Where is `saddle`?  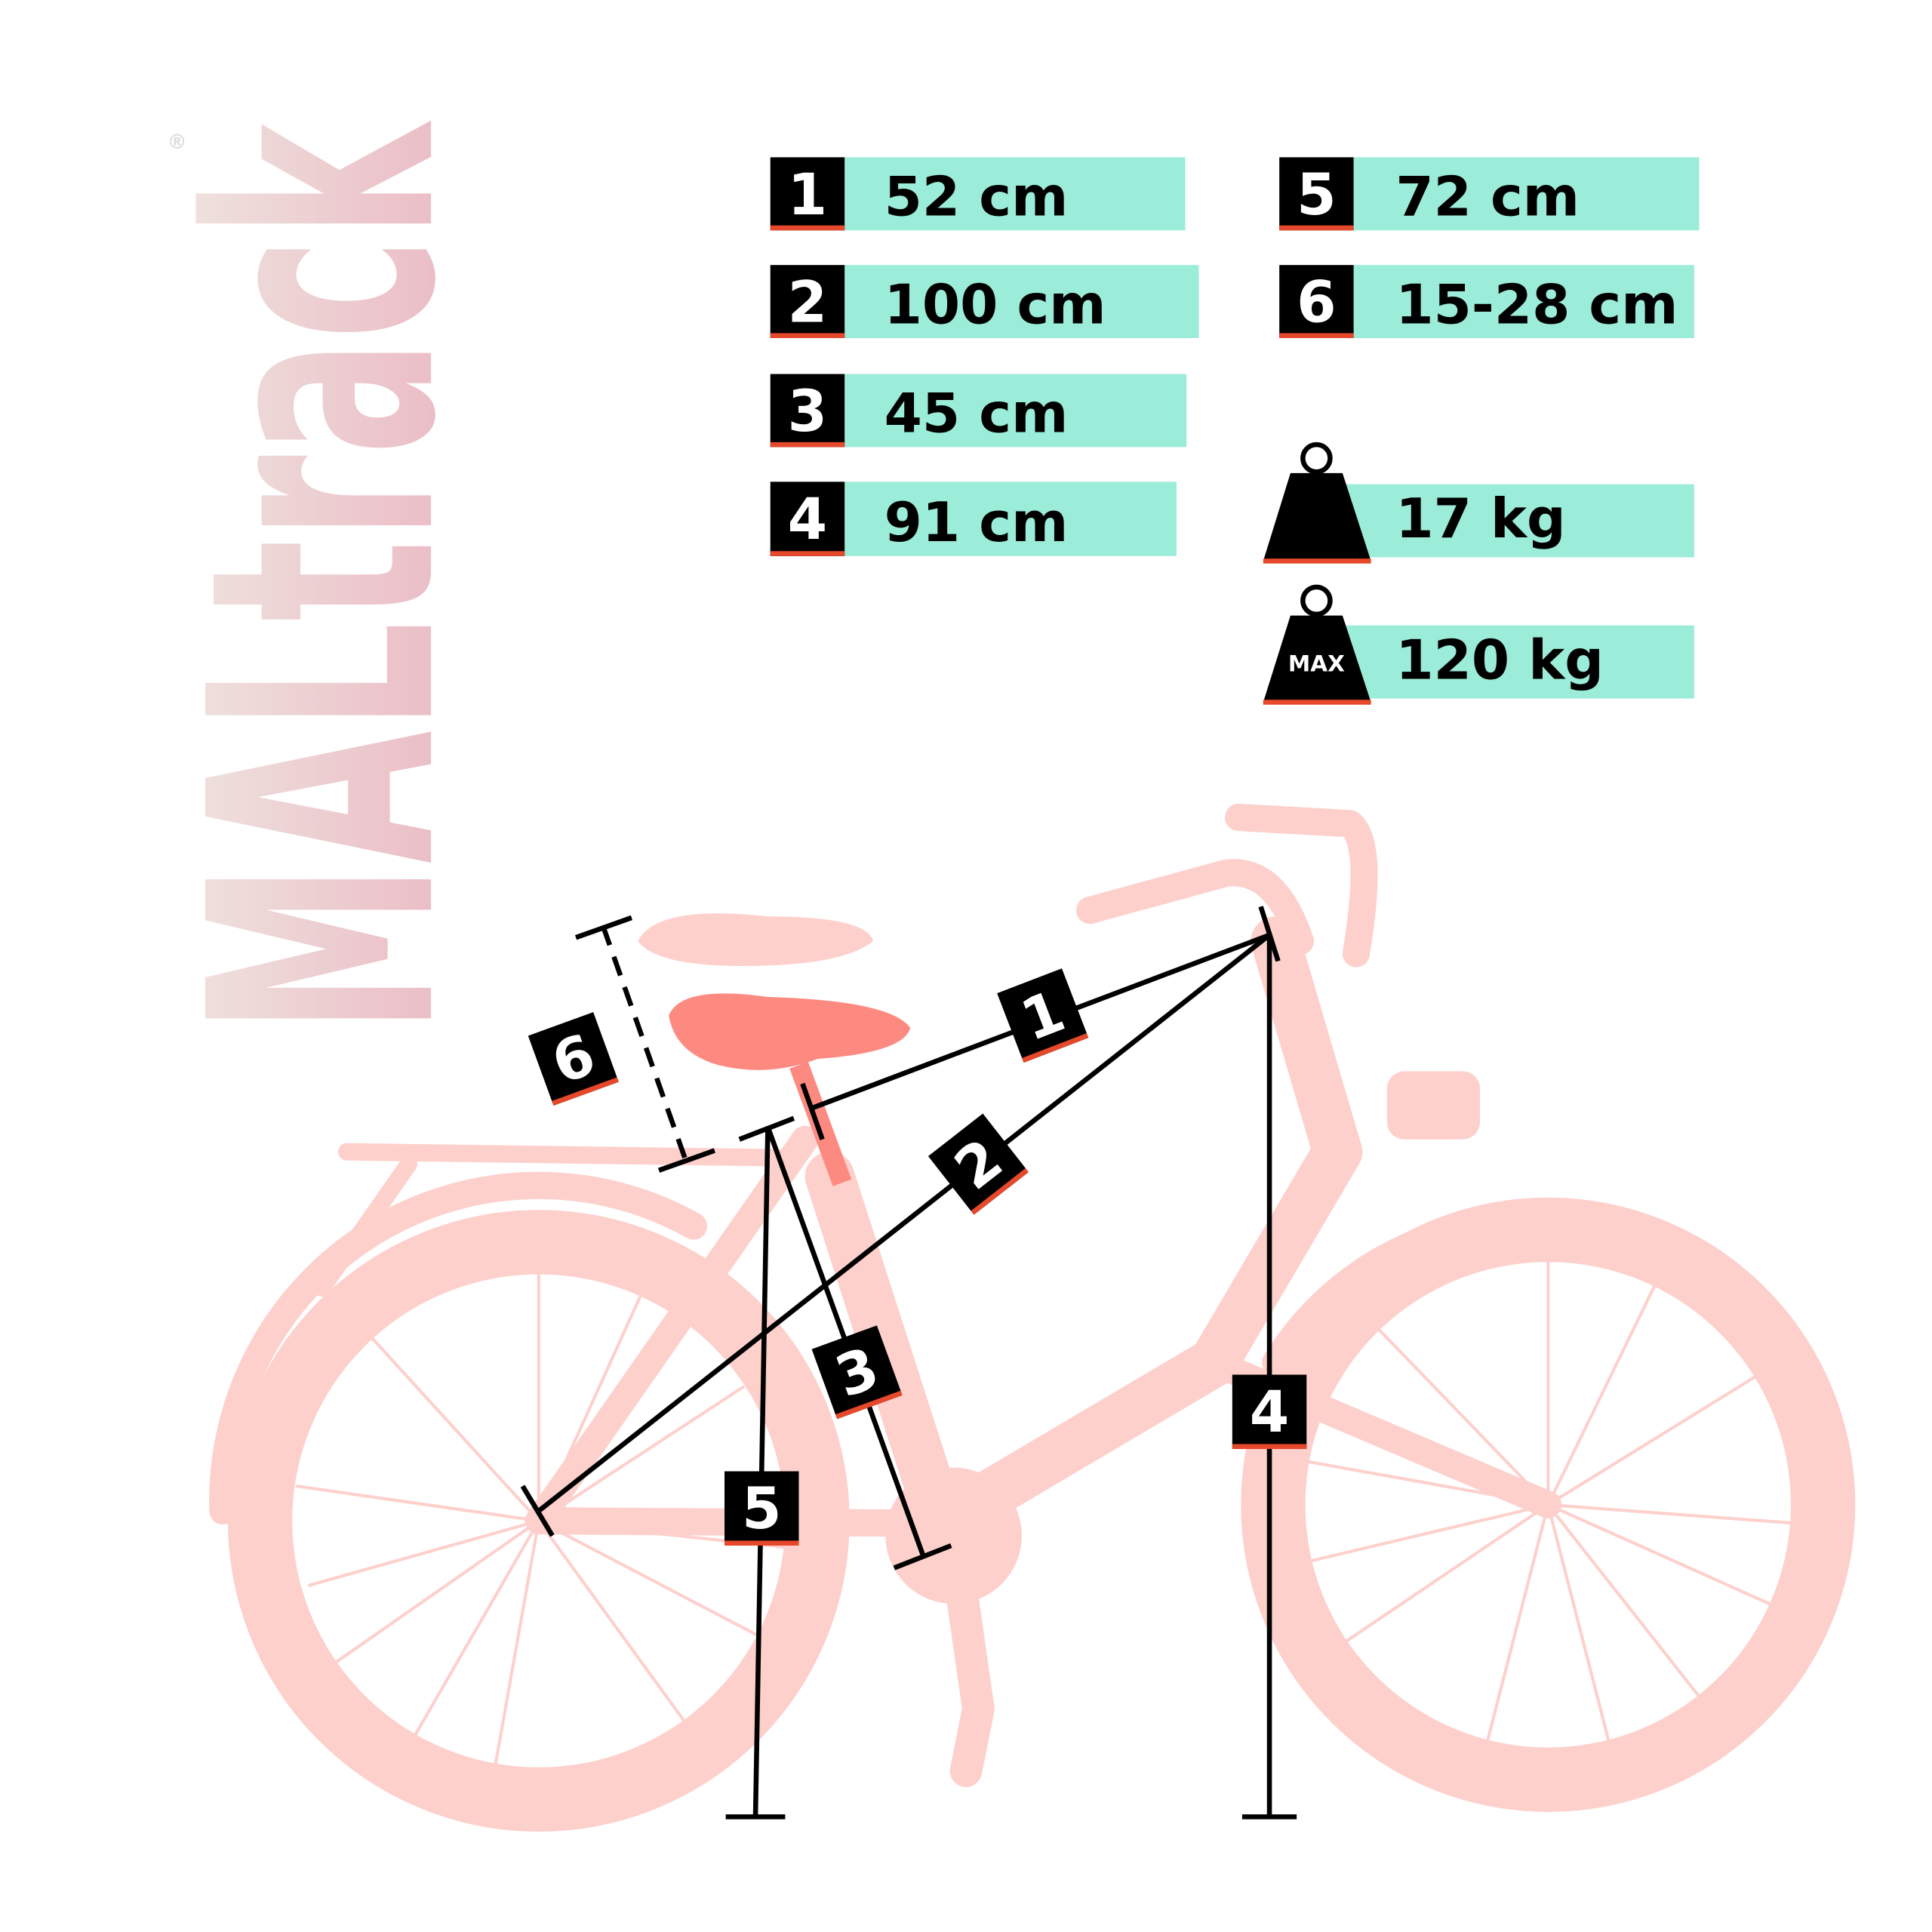
saddle is located at coordinates (790, 1031).